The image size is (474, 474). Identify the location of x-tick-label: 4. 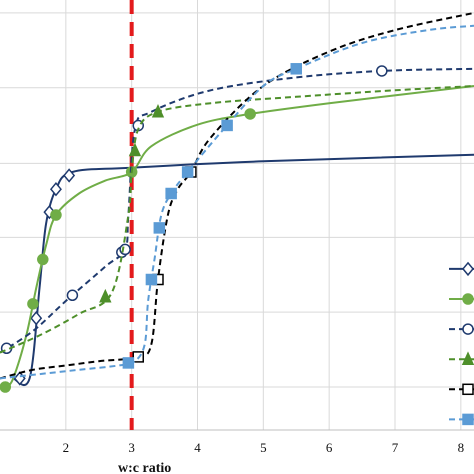
(197, 447).